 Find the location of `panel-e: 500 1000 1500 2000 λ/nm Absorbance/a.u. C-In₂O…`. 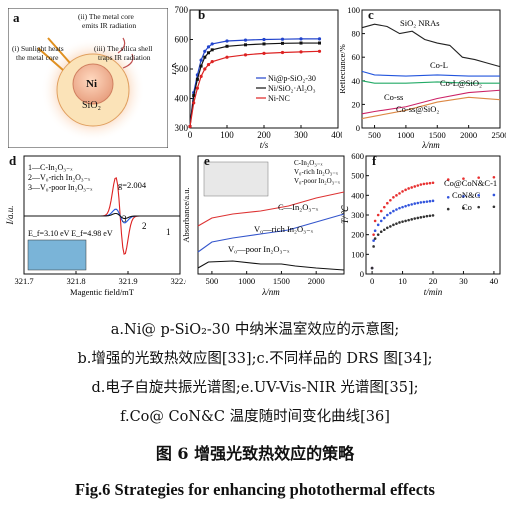

panel-e: 500 1000 1500 2000 λ/nm Absorbance/a.u. C-In₂O… is located at coordinates (264, 224).